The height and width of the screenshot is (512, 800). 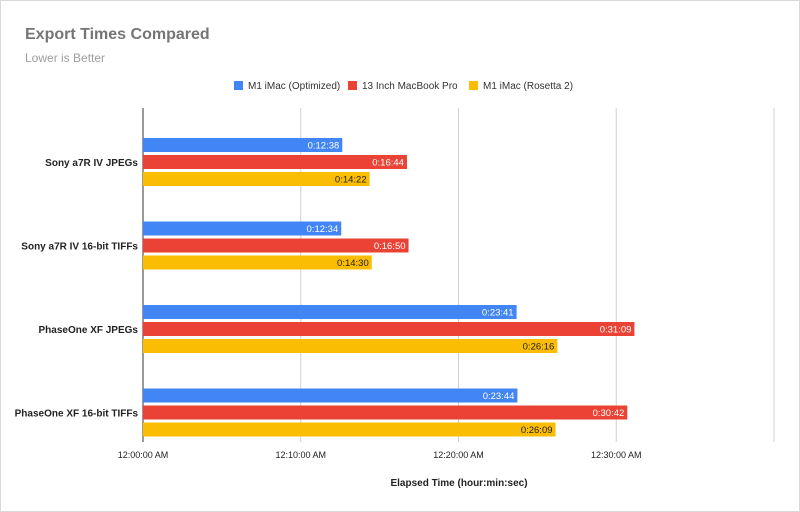 I want to click on bar-data-label: 0:12:34, so click(x=323, y=229).